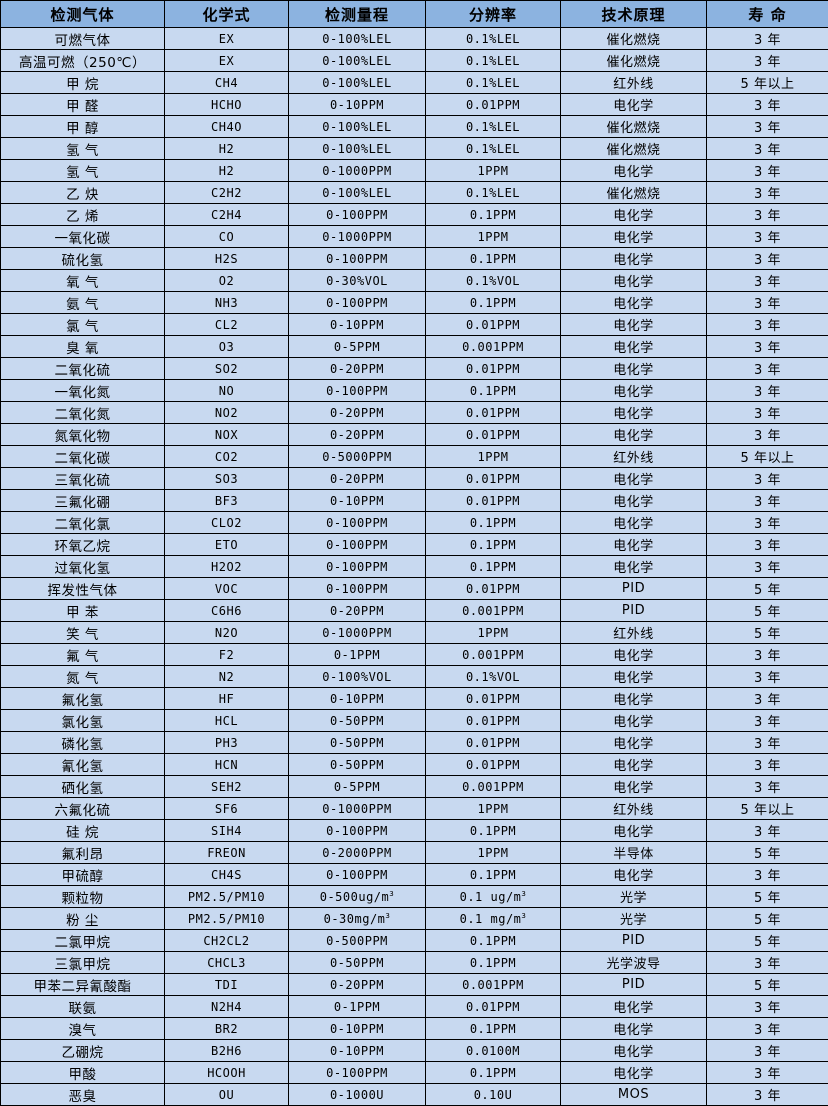 The image size is (828, 1106). What do you see at coordinates (227, 1095) in the screenshot?
I see `cell-form: OU` at bounding box center [227, 1095].